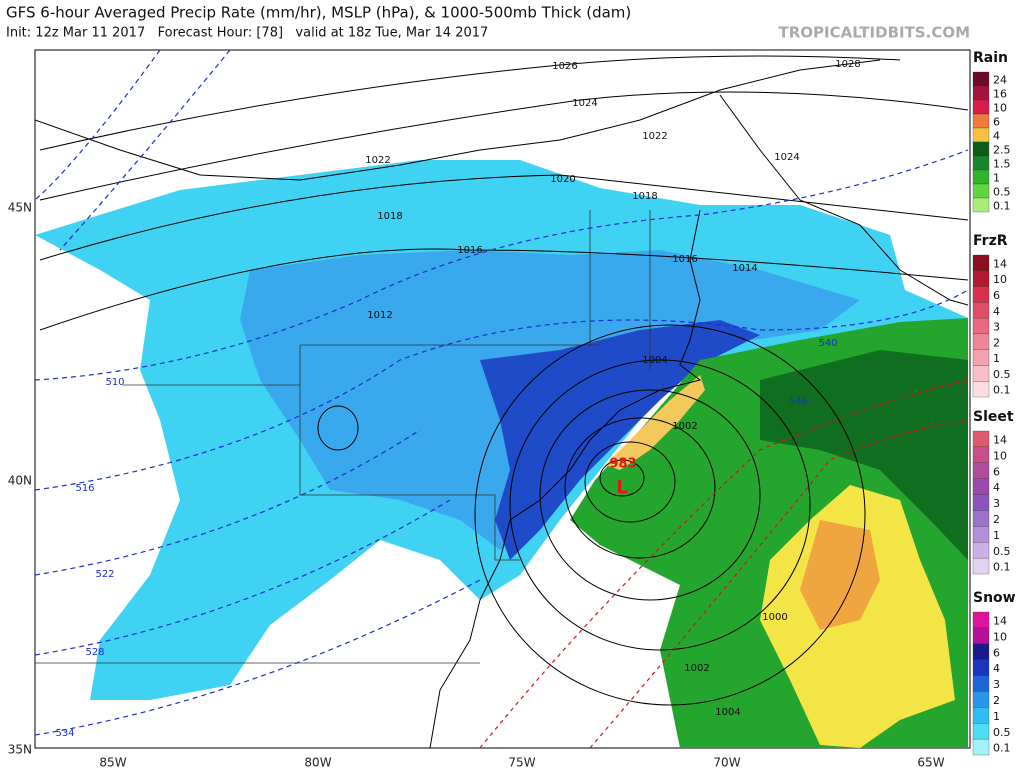  What do you see at coordinates (620, 440) in the screenshot?
I see `precip-snow-heavy` at bounding box center [620, 440].